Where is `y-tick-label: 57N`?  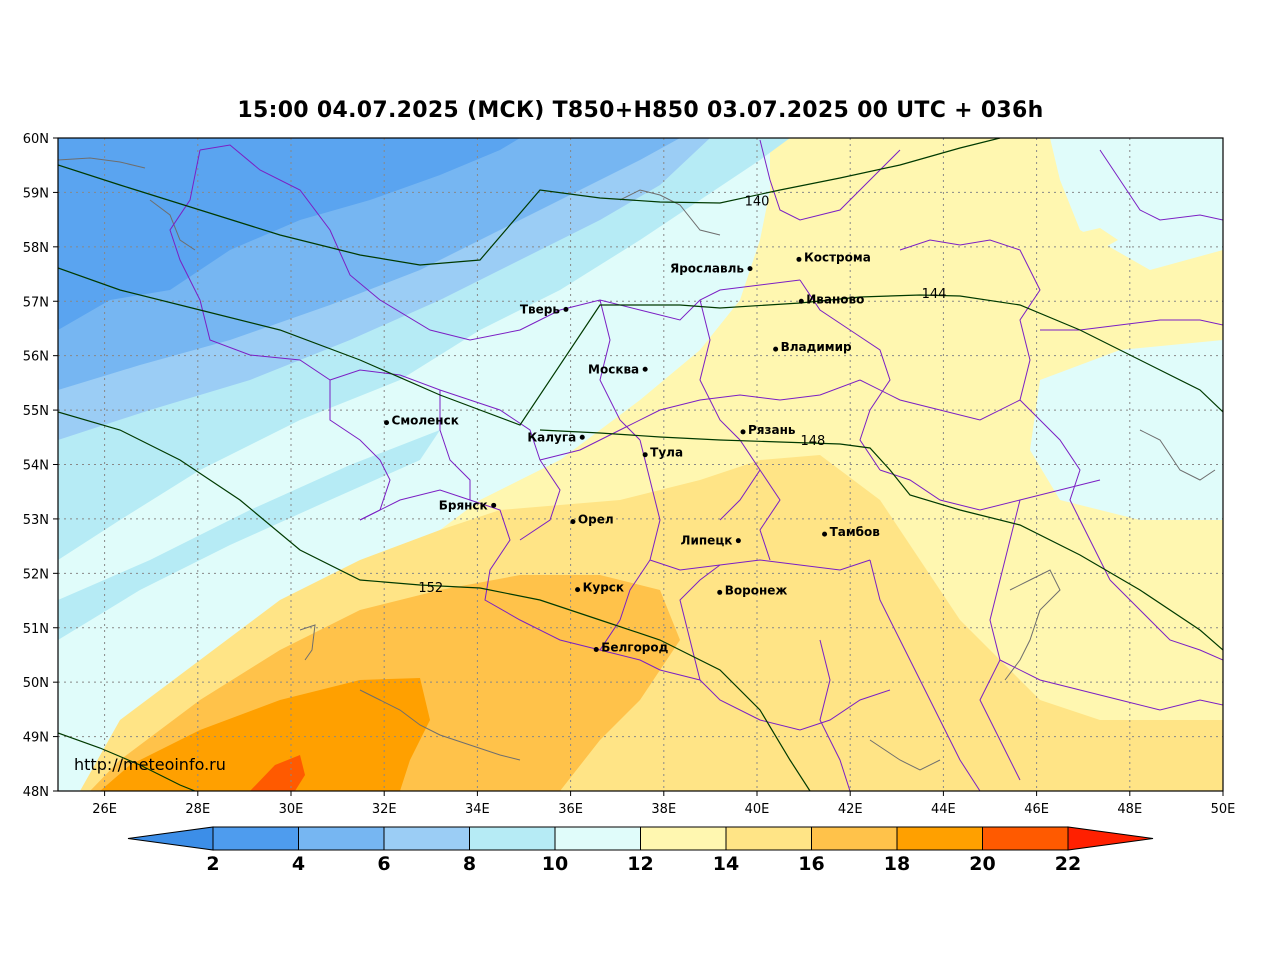 y-tick-label: 57N is located at coordinates (36, 302).